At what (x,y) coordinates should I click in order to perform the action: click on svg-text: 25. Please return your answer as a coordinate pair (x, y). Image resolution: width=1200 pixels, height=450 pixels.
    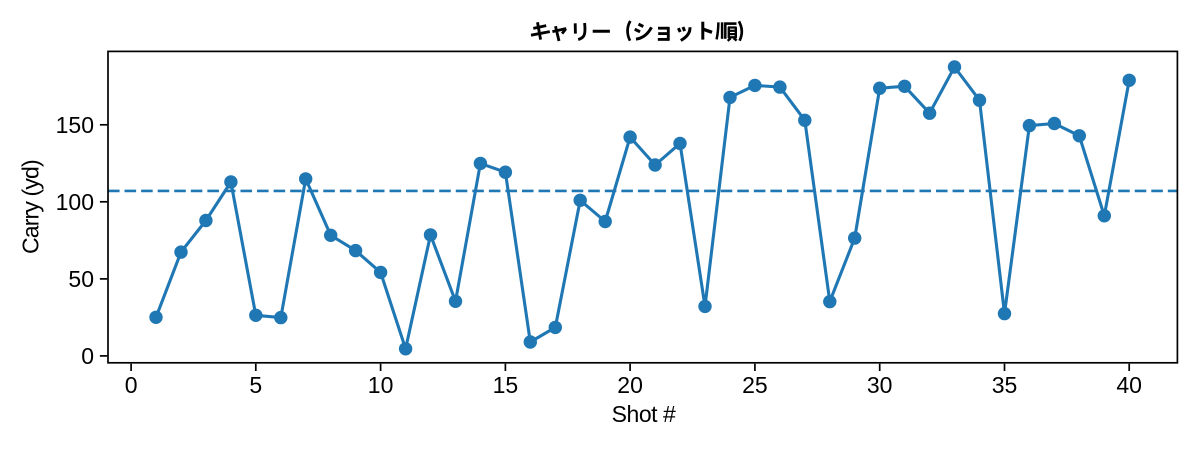
    Looking at the image, I should click on (755, 385).